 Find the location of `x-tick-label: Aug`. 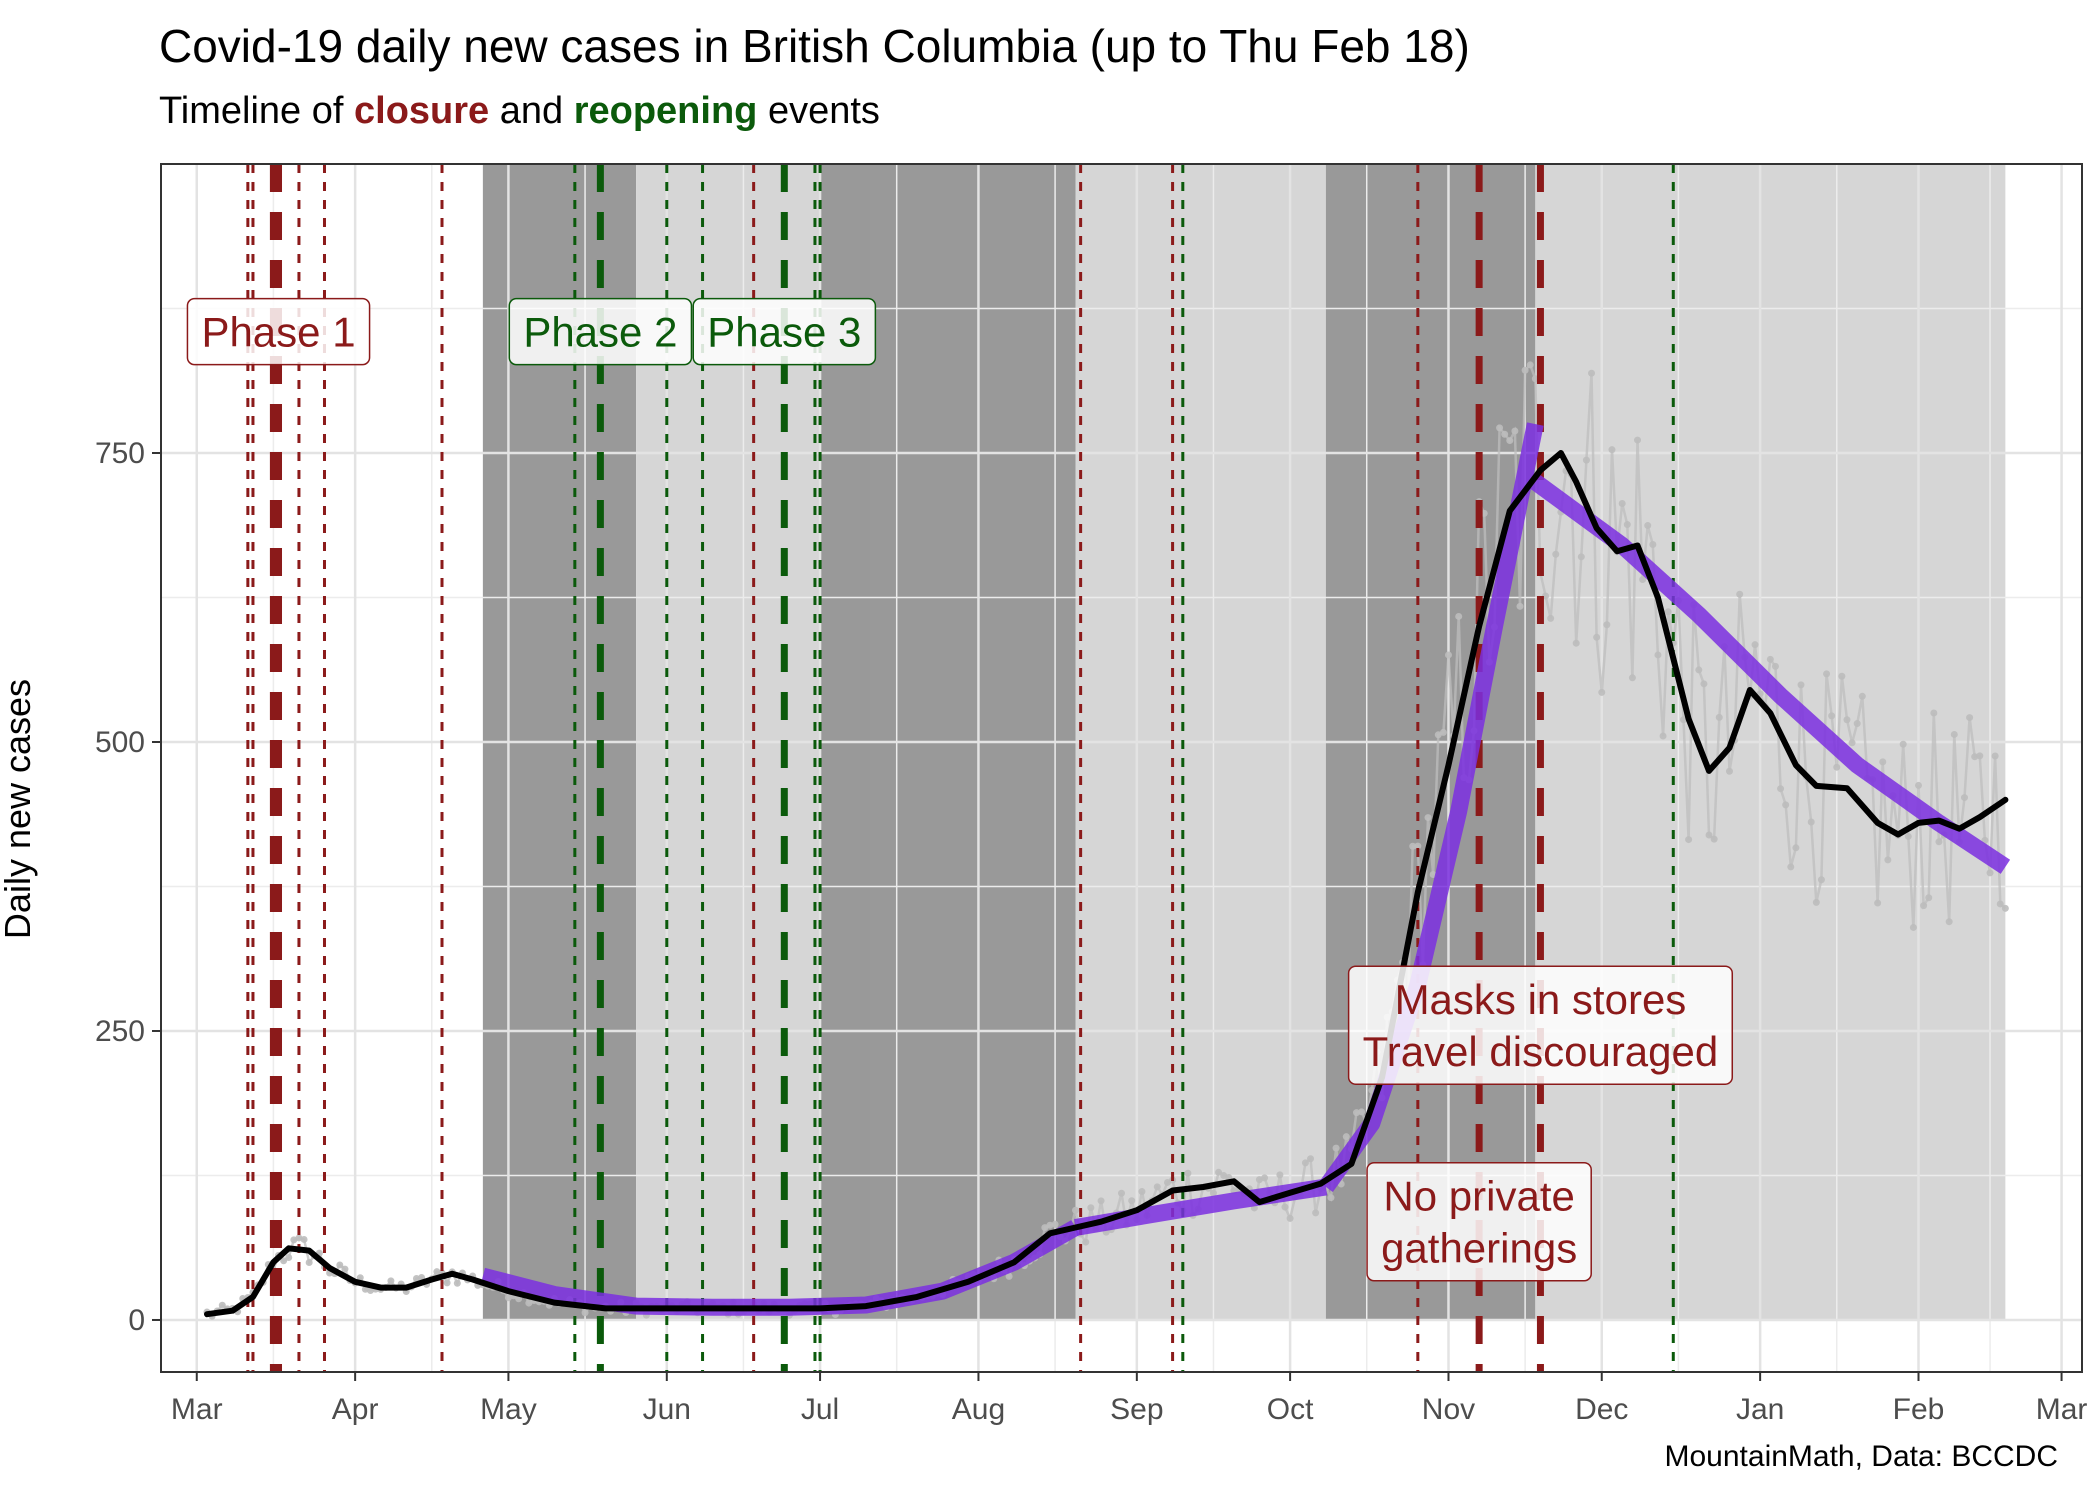

x-tick-label: Aug is located at coordinates (978, 1409).